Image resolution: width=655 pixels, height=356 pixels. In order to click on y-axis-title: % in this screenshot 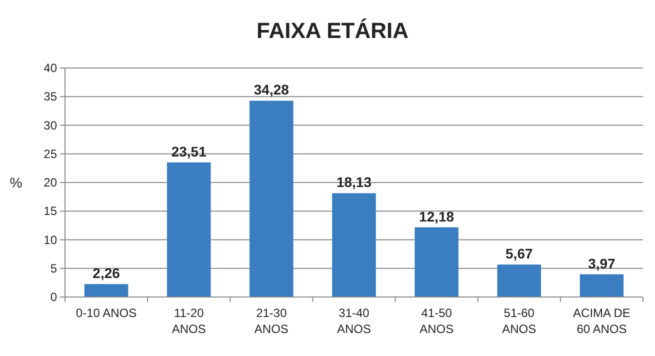, I will do `click(16, 182)`.